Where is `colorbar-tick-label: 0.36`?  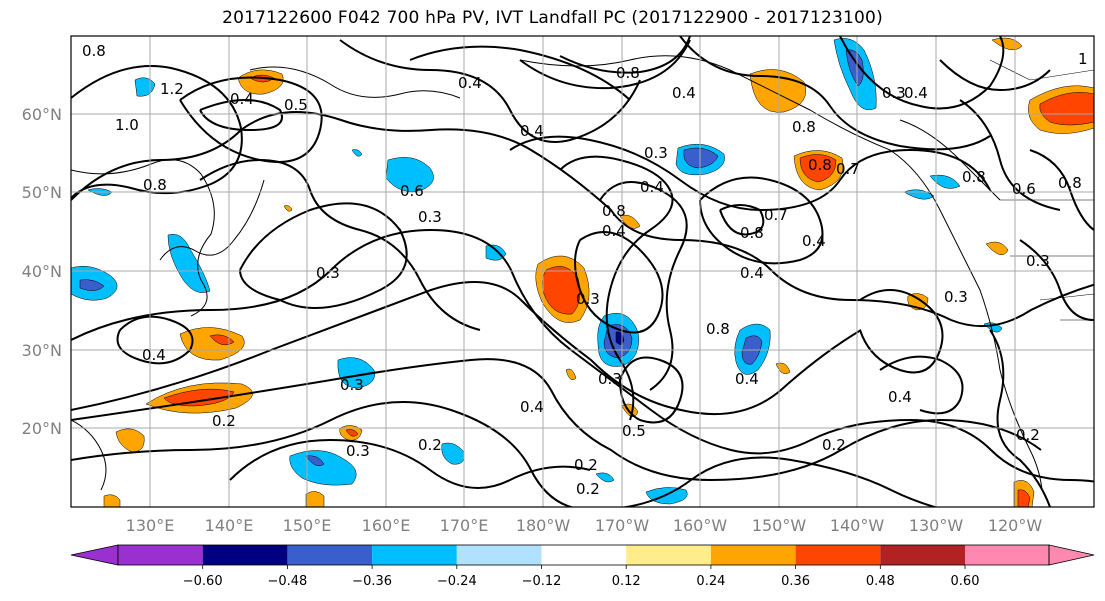
colorbar-tick-label: 0.36 is located at coordinates (795, 581).